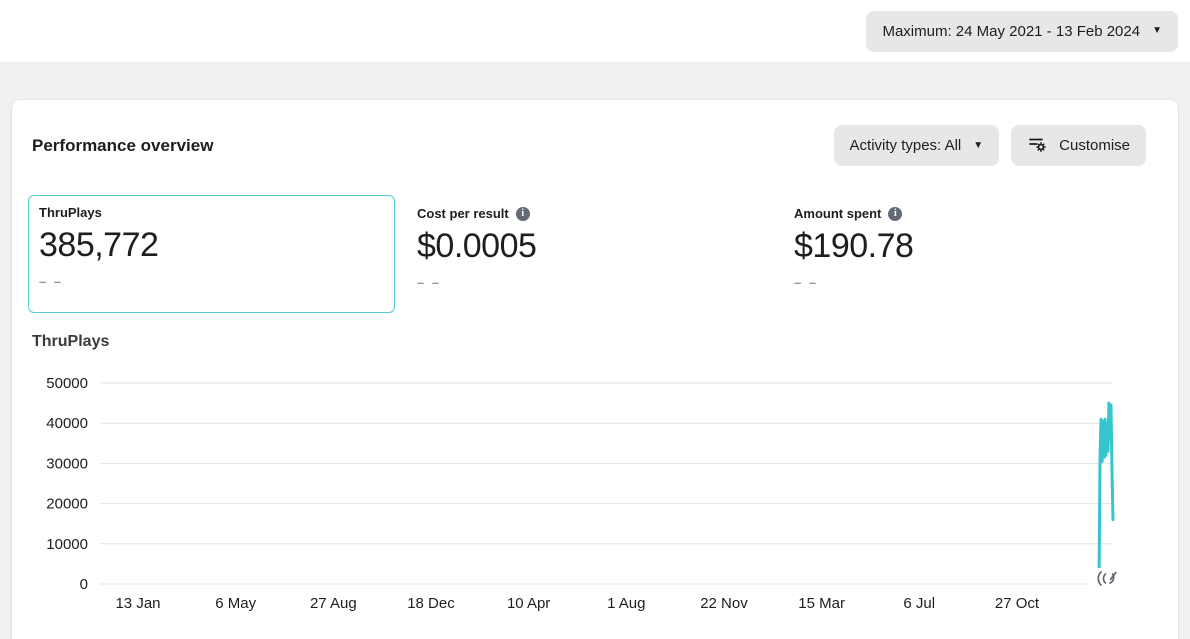  Describe the element at coordinates (84, 584) in the screenshot. I see `y-axis-tick-label: 0` at that location.